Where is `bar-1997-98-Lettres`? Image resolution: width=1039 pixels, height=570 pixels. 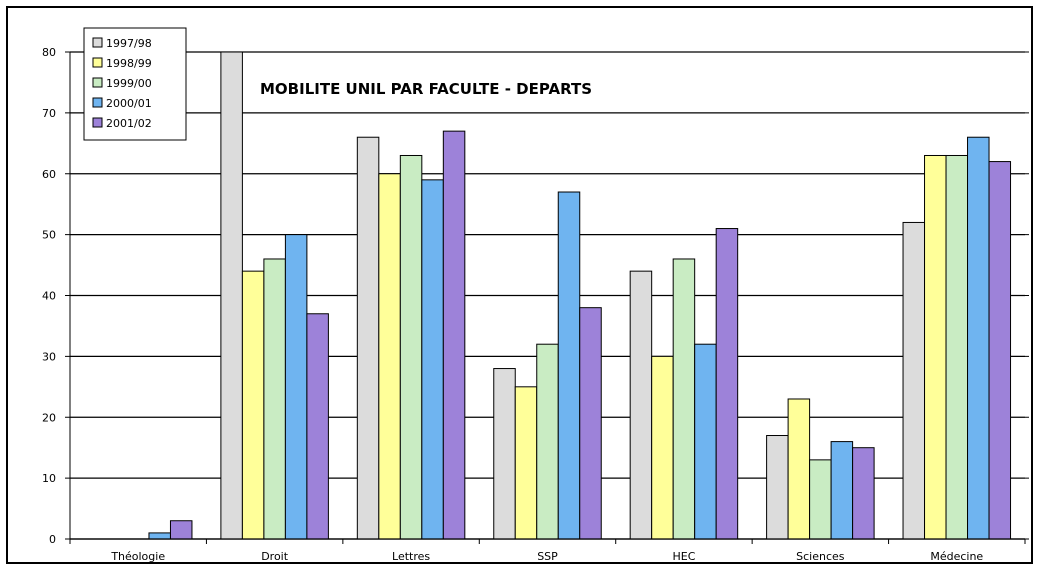
bar-1997-98-Lettres is located at coordinates (368, 338).